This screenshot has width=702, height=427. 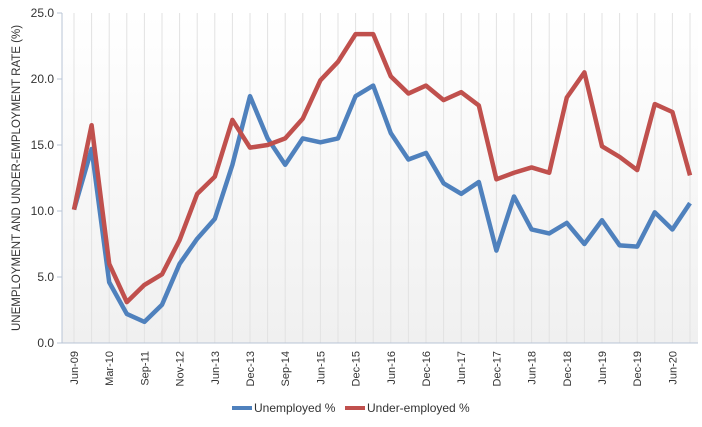 I want to click on y-tick-label: 15.0, so click(x=43, y=145).